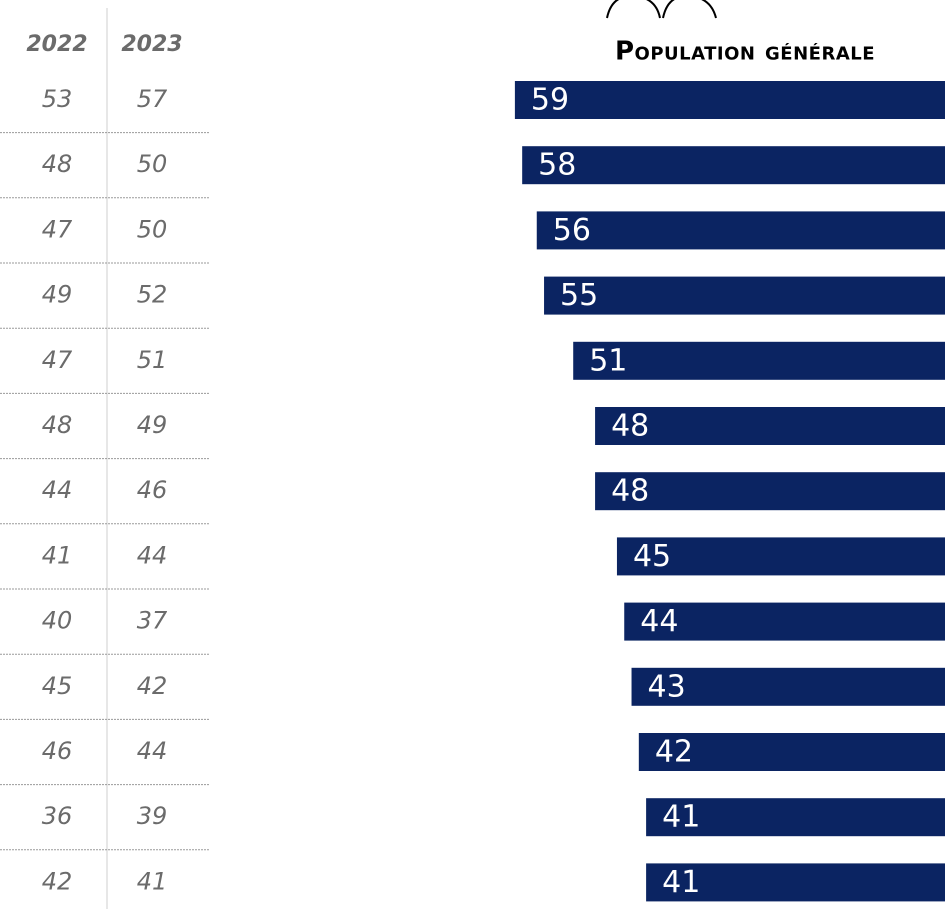  Describe the element at coordinates (152, 99) in the screenshot. I see `table-cell: 57` at that location.